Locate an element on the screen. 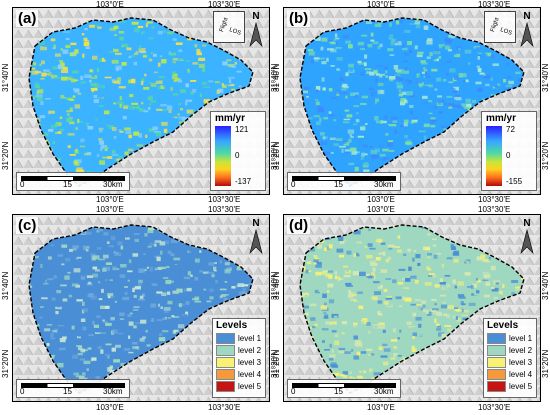  lon-label-bottom-b-1: 103°0'E is located at coordinates (381, 199).